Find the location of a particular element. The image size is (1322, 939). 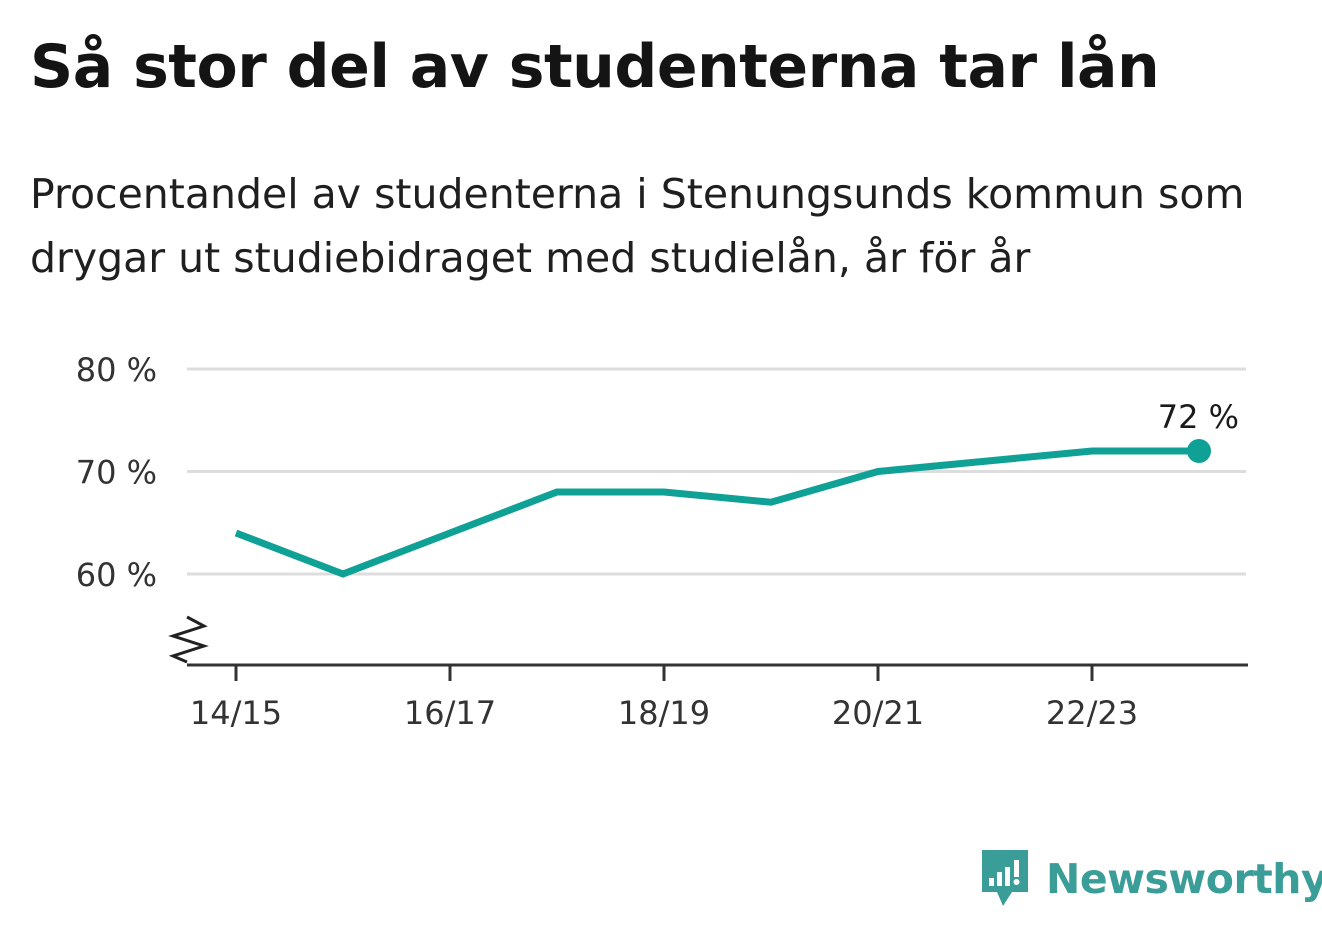

series-line is located at coordinates (716, 512).